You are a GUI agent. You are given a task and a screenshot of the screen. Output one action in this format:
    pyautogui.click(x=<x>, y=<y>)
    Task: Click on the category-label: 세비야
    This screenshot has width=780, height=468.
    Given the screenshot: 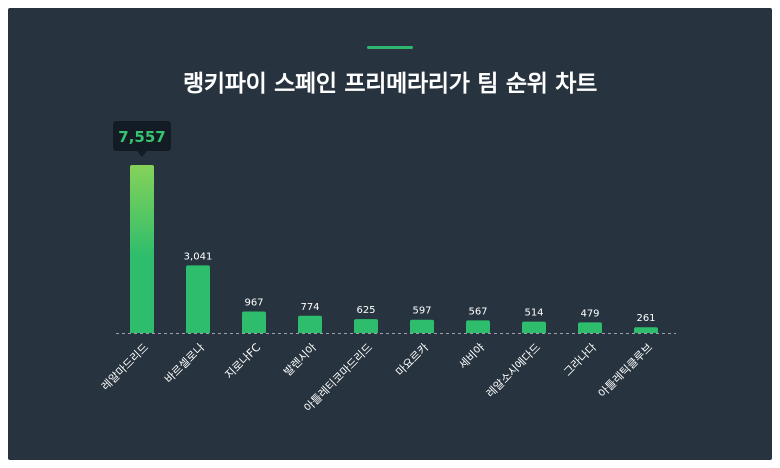 What is the action you would take?
    pyautogui.click(x=471, y=356)
    